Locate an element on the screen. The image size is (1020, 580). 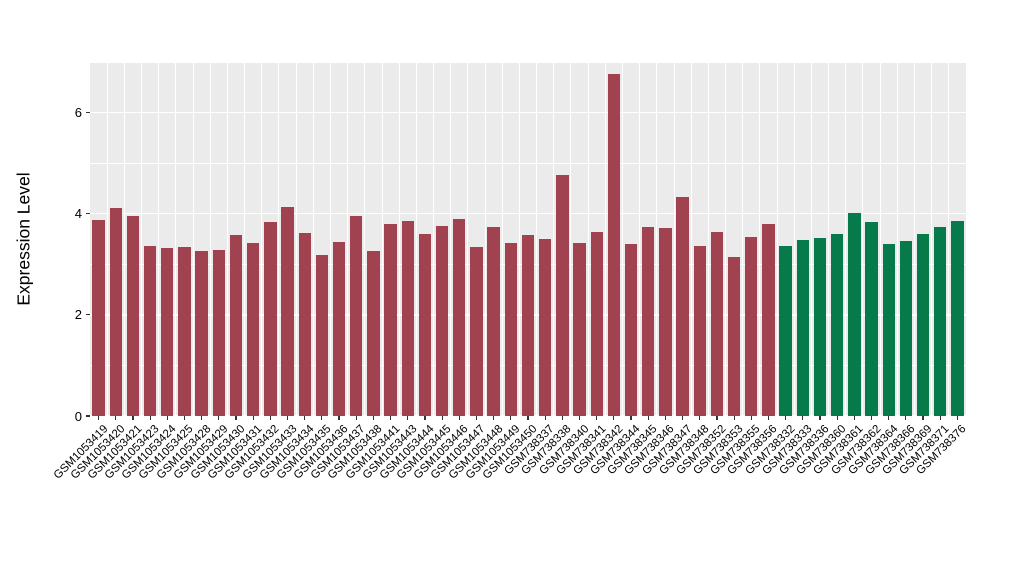
bar-GSM1053423 is located at coordinates (150, 330).